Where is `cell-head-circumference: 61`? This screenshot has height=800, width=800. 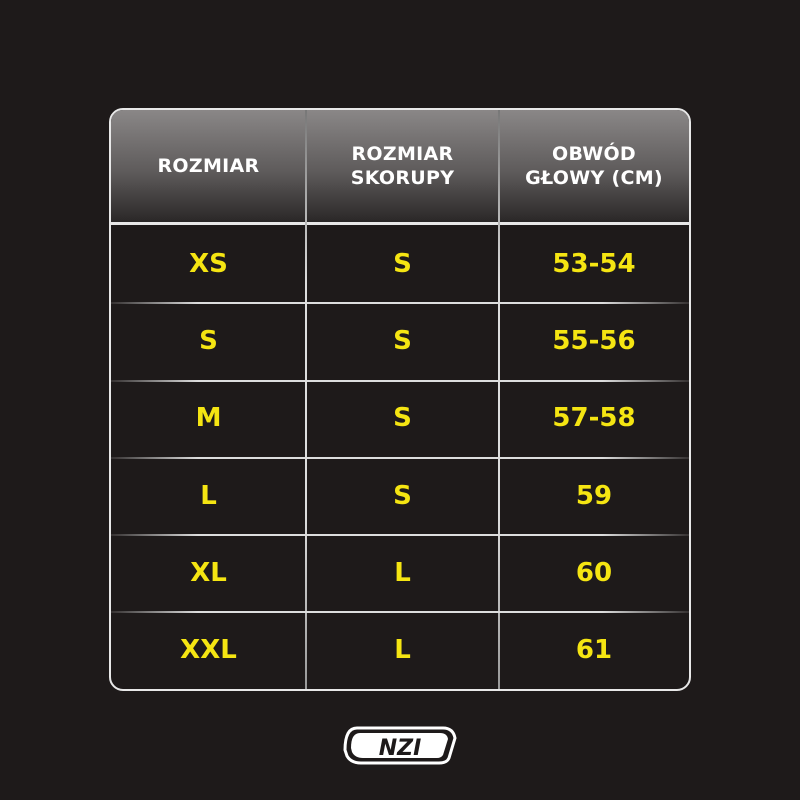 cell-head-circumference: 61 is located at coordinates (594, 650).